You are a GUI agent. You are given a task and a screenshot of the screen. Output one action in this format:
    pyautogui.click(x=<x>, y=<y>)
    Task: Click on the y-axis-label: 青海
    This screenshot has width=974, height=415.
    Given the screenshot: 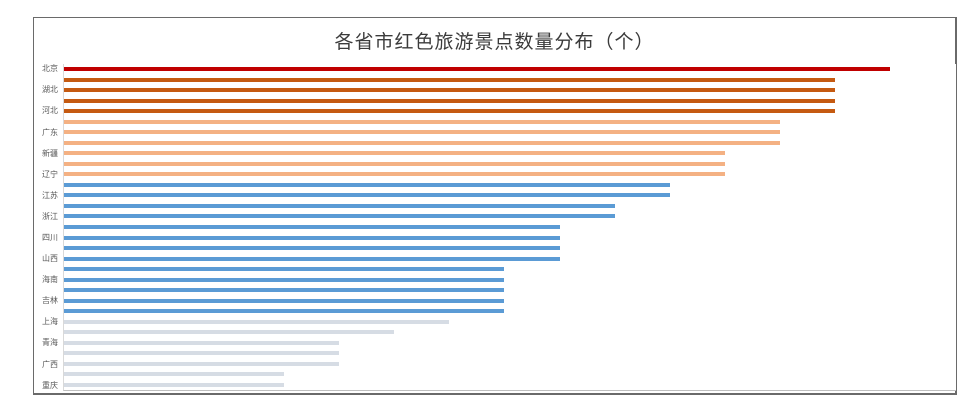 What is the action you would take?
    pyautogui.click(x=50, y=343)
    